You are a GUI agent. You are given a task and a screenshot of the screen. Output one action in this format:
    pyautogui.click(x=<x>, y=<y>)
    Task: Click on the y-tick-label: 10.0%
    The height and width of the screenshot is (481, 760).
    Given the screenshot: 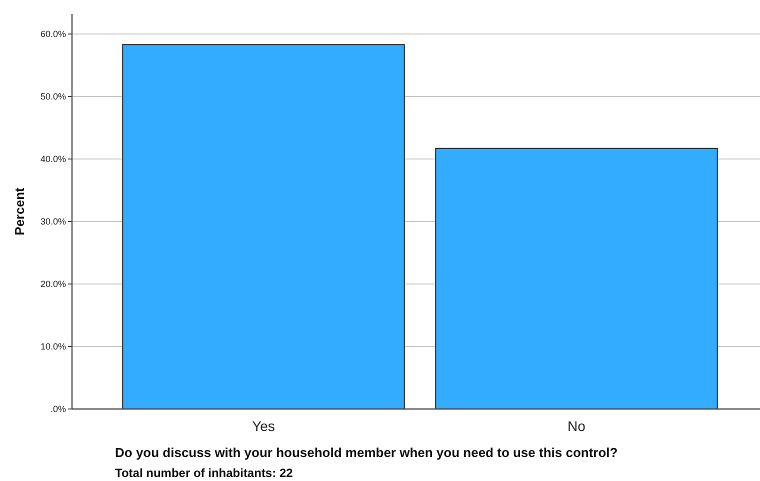 What is the action you would take?
    pyautogui.click(x=53, y=347)
    